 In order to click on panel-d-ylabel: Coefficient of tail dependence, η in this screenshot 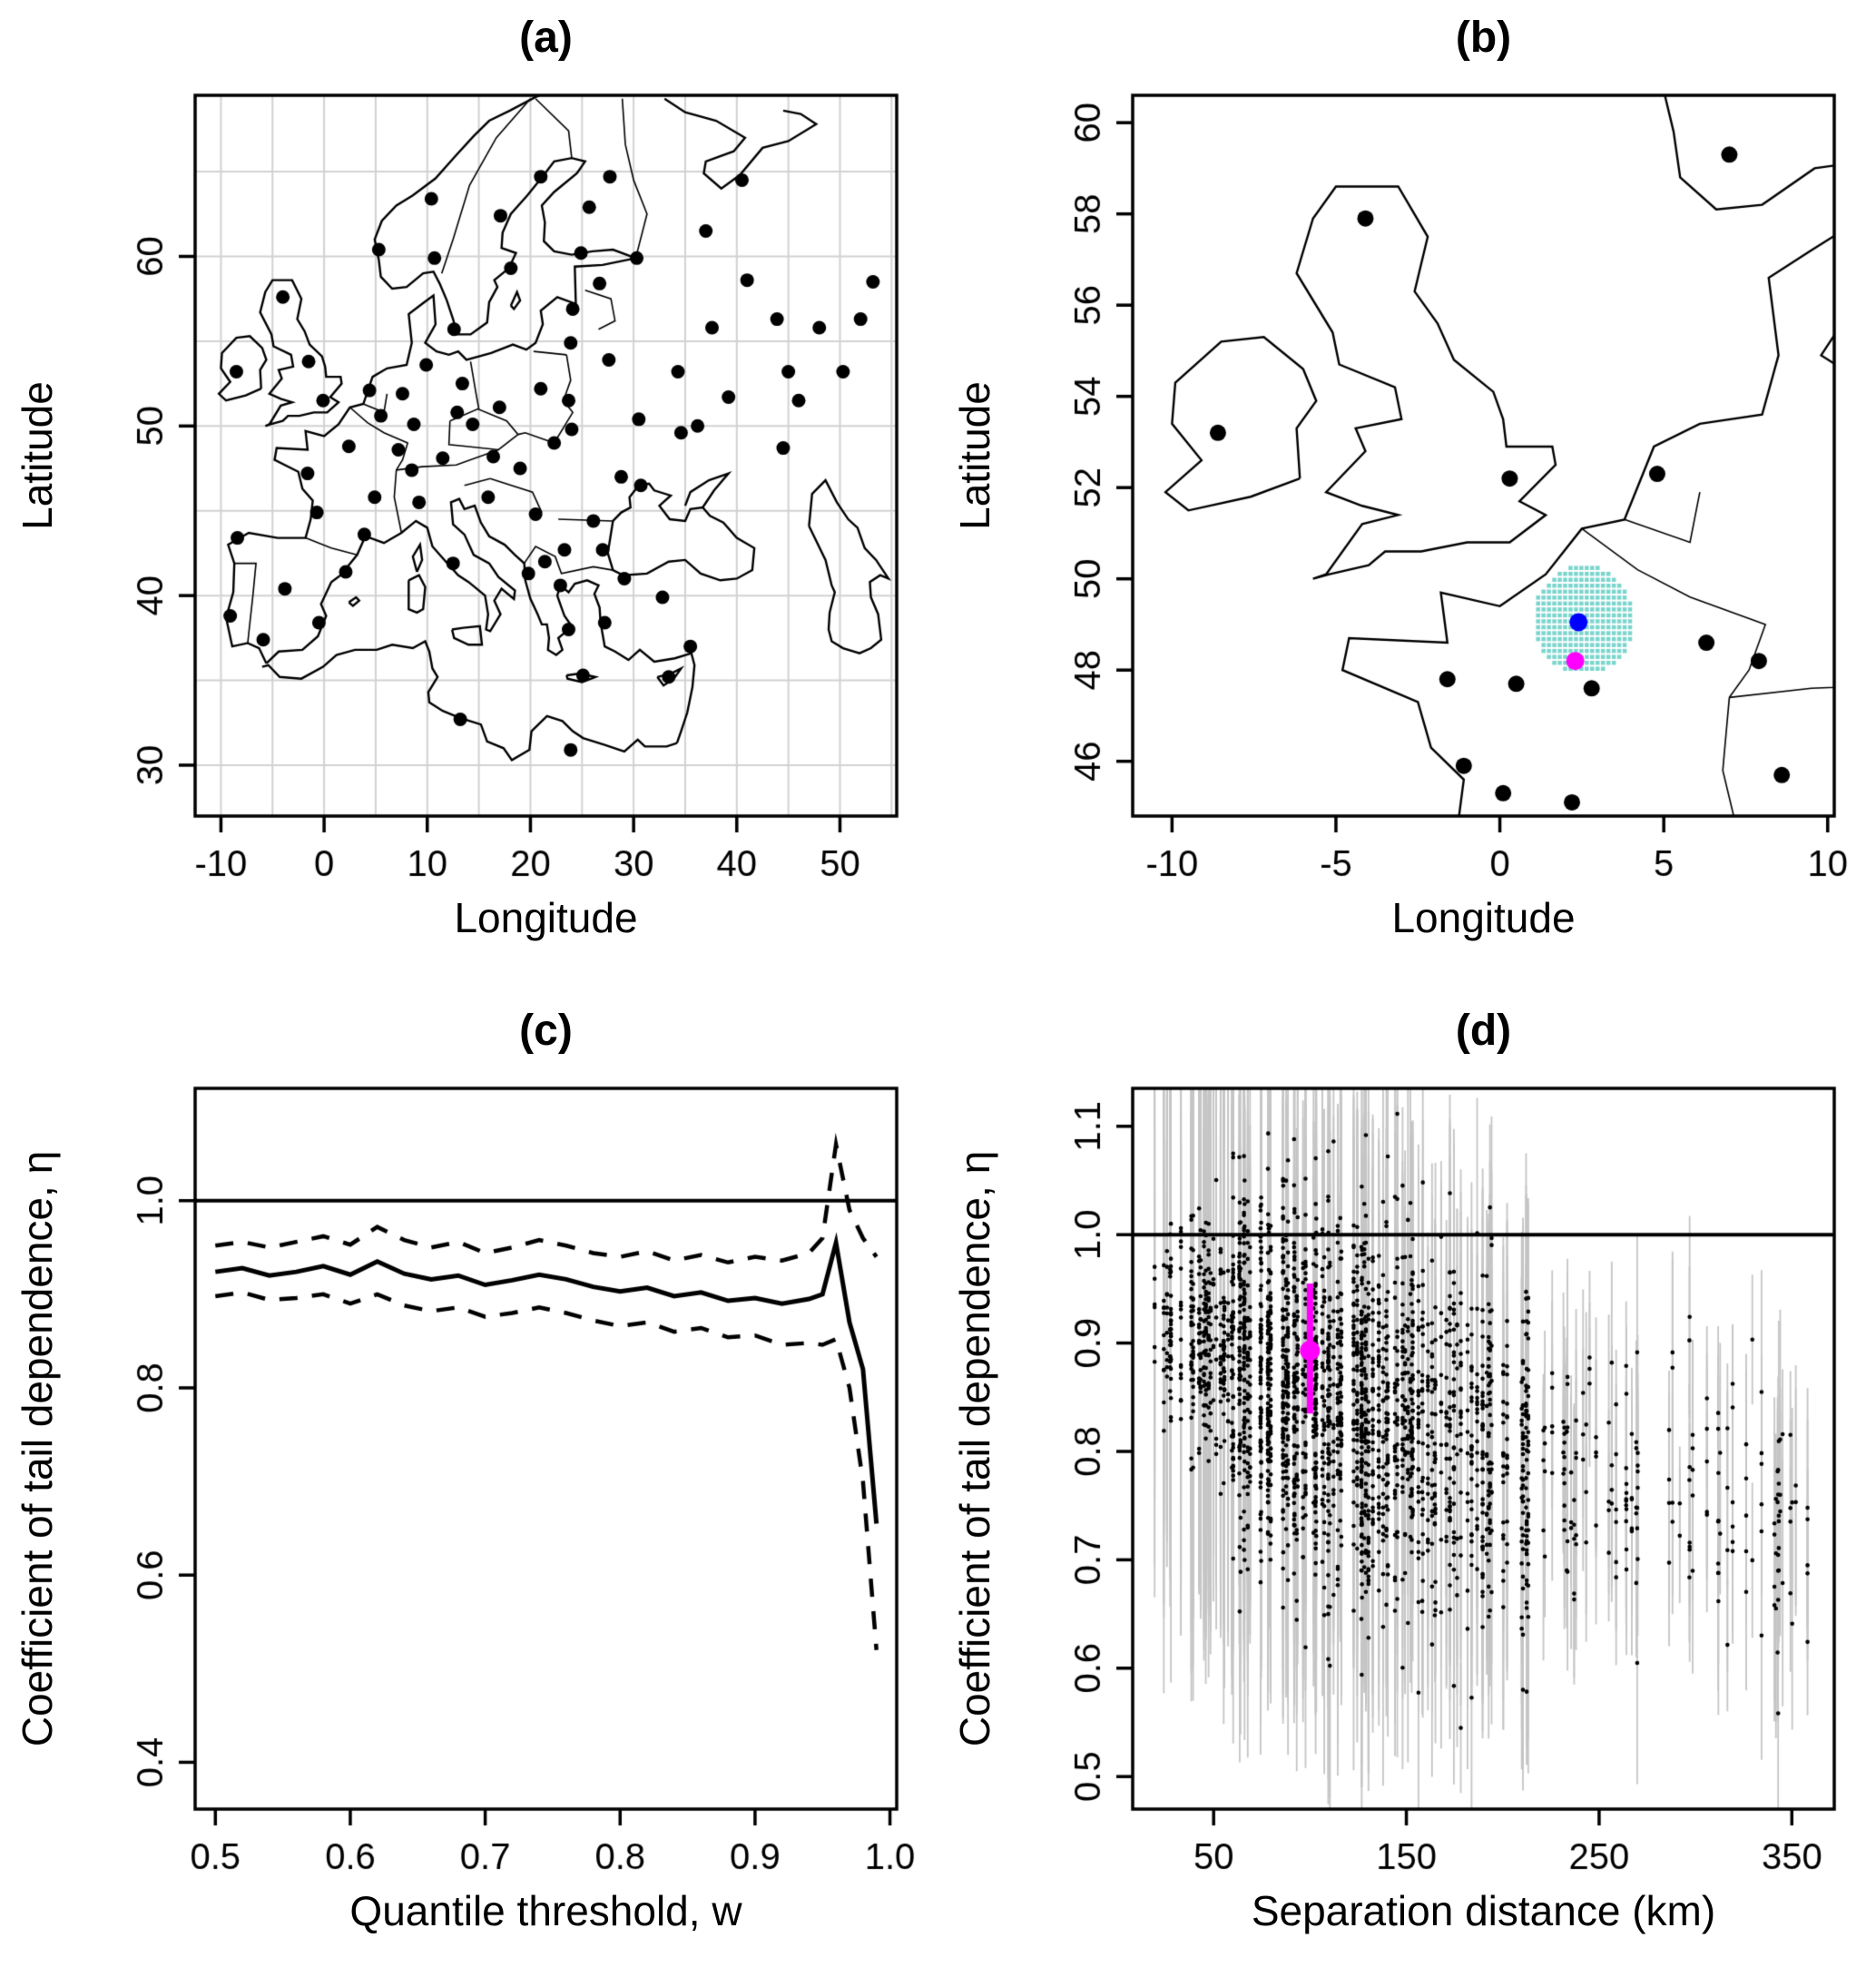, I will do `click(975, 1449)`.